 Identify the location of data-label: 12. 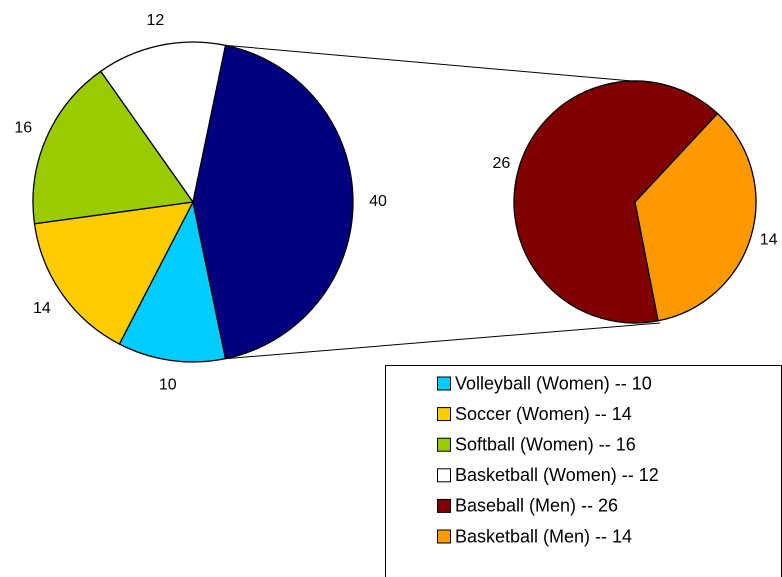
(155, 20).